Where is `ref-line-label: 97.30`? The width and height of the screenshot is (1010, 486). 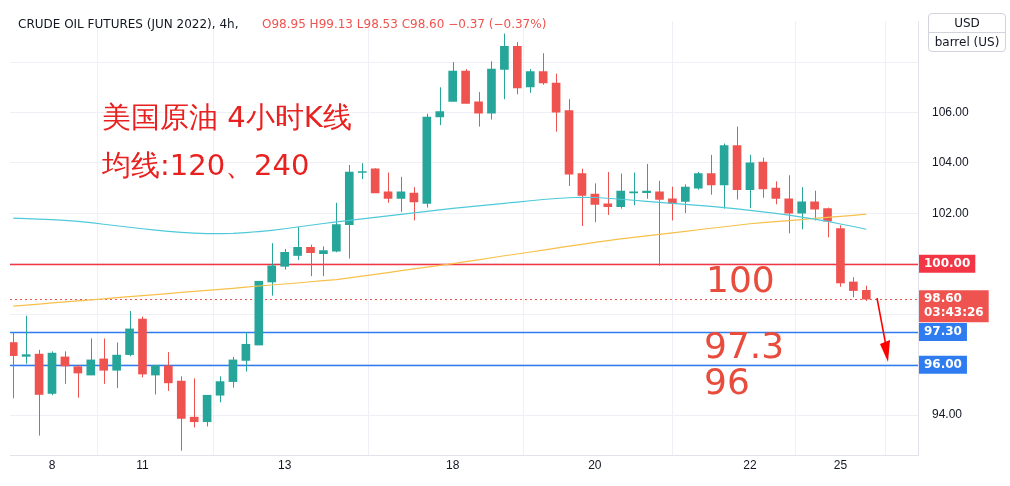 ref-line-label: 97.30 is located at coordinates (943, 331).